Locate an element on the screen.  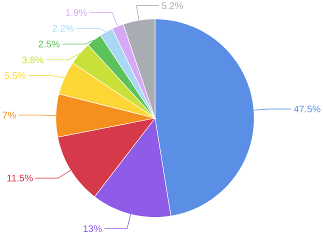
data-label: 3.8% is located at coordinates (33, 60).